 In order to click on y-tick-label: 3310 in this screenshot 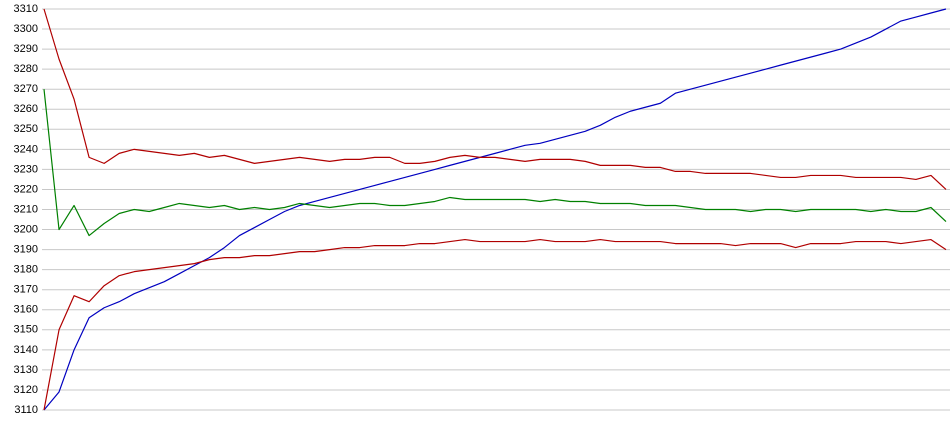, I will do `click(26, 9)`.